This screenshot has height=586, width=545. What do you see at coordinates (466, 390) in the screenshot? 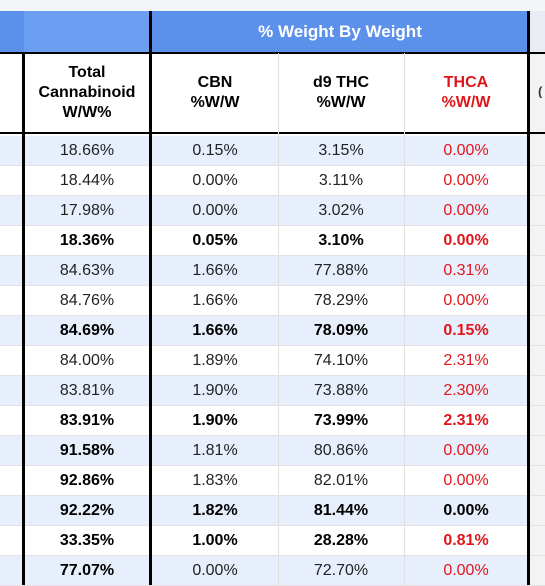
I see `cell-thca: 2.30%` at bounding box center [466, 390].